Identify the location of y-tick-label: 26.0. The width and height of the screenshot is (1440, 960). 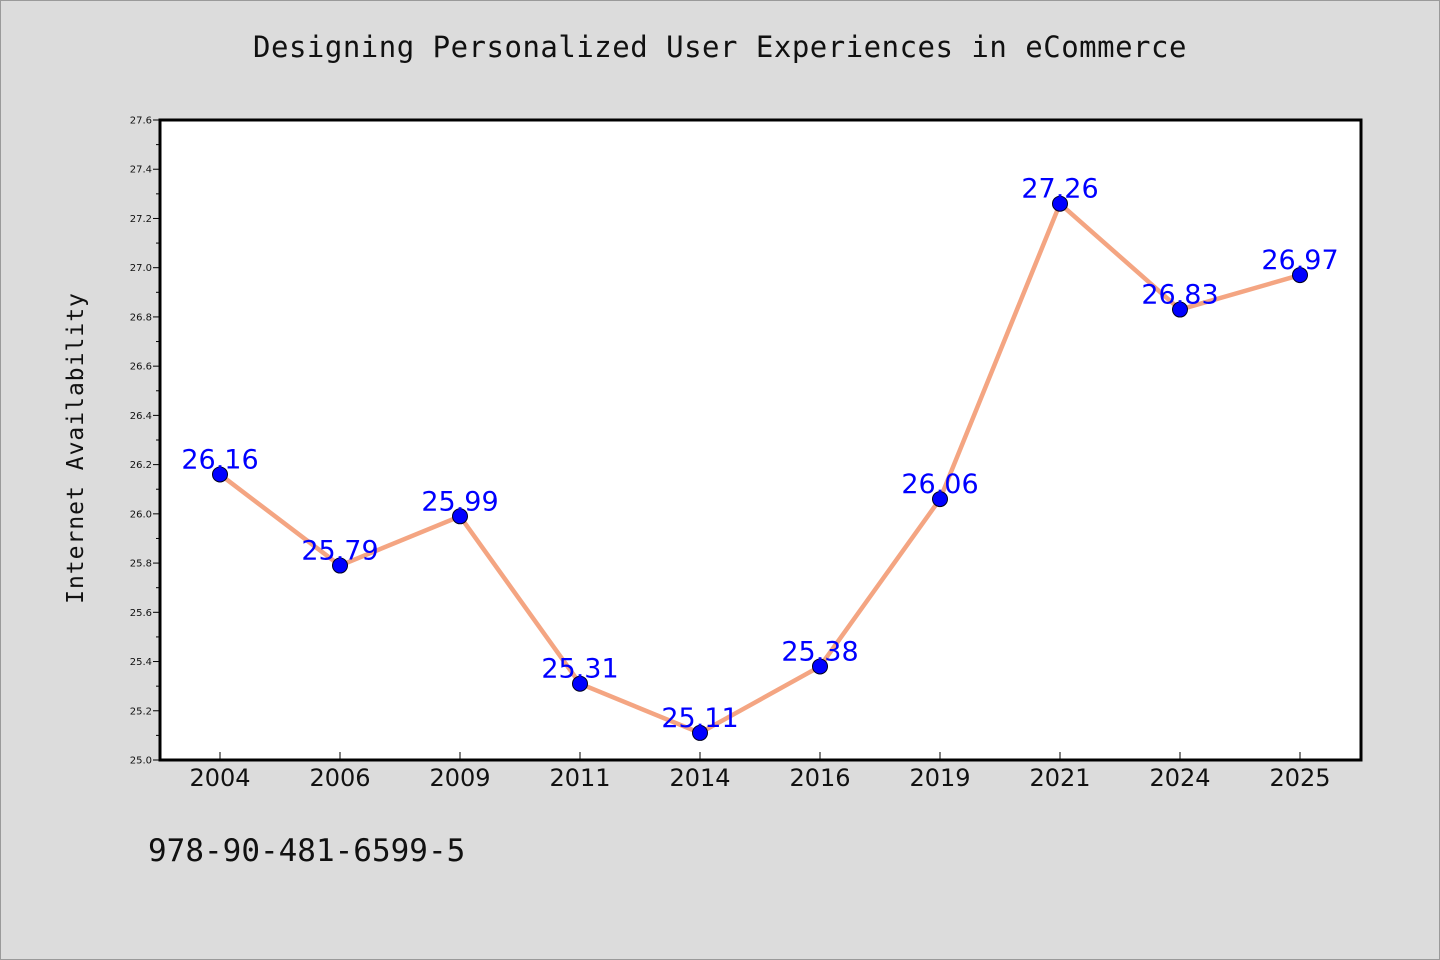
(141, 514).